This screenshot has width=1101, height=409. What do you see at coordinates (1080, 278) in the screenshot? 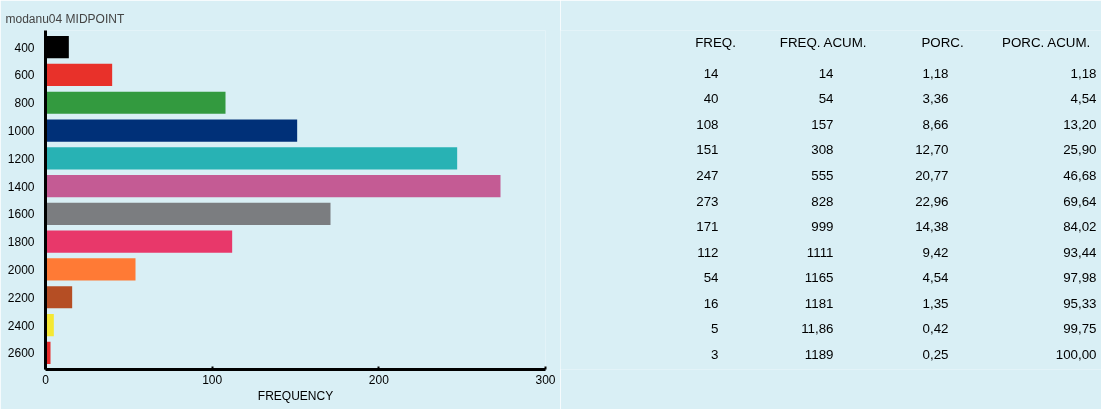
I see `text: 97,98` at bounding box center [1080, 278].